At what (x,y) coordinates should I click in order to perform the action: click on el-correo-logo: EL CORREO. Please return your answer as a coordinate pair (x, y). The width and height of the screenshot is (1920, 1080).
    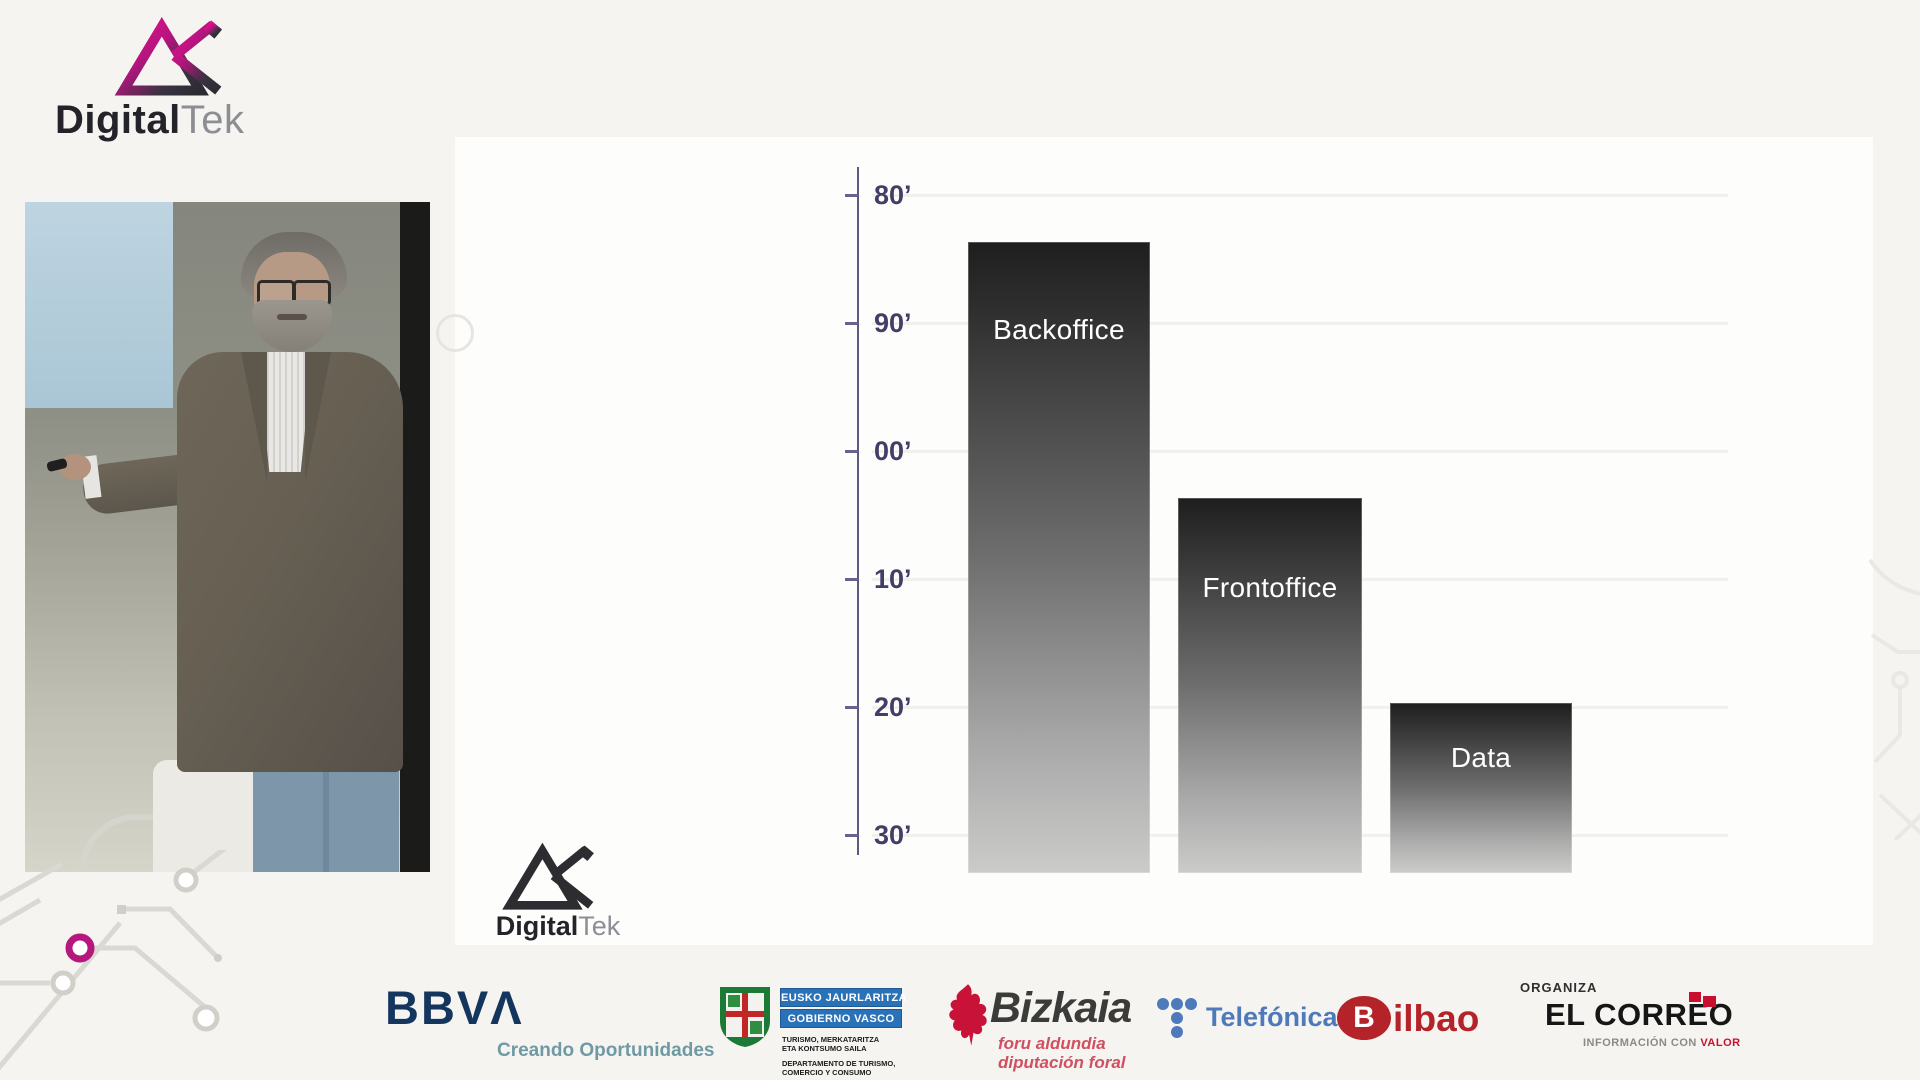
    Looking at the image, I should click on (1639, 1014).